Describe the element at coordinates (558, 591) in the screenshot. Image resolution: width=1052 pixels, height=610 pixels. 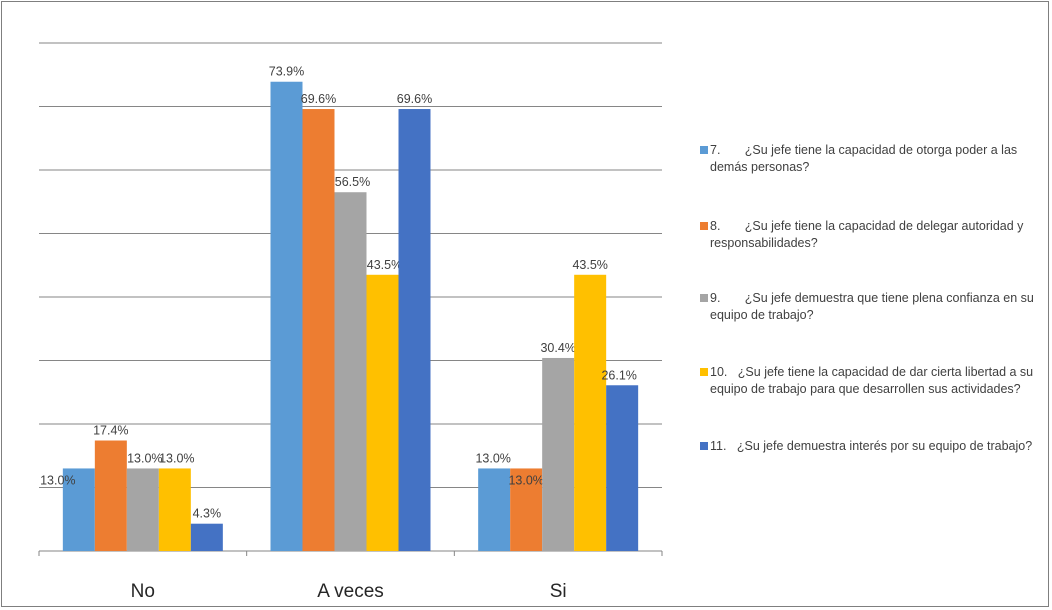
I see `x-tick-label: Si` at that location.